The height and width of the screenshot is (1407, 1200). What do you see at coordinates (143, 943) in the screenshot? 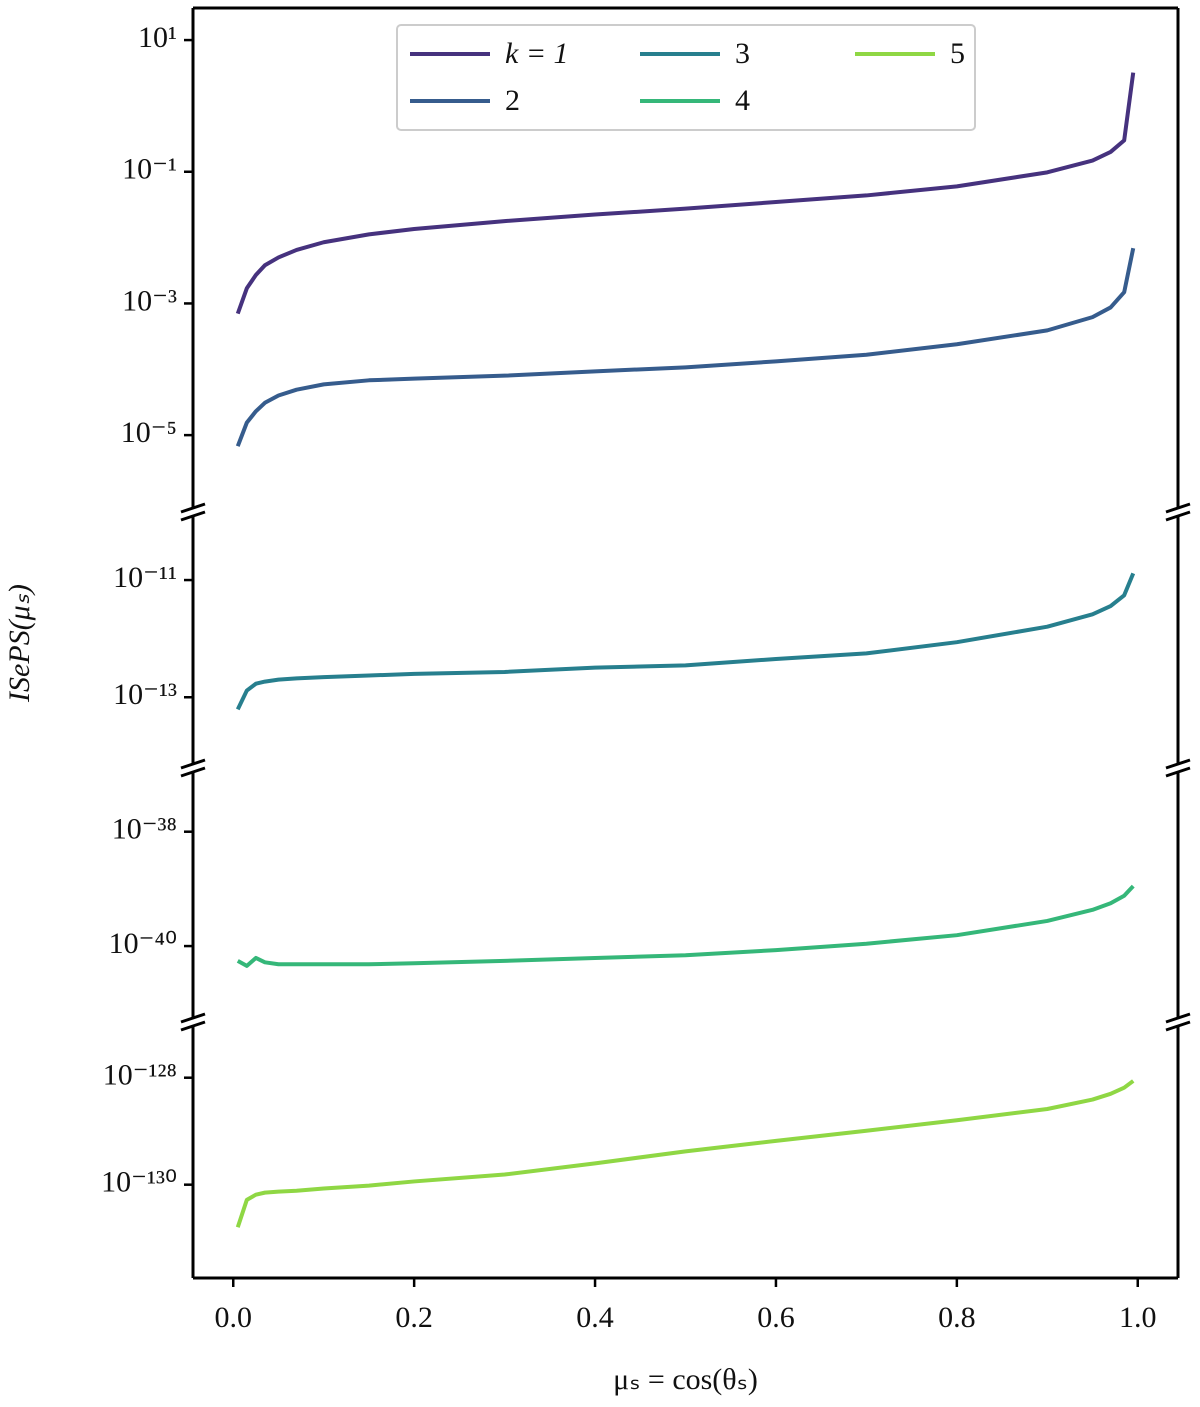
I see `y-tick-label: 10⁻⁴⁰` at bounding box center [143, 943].